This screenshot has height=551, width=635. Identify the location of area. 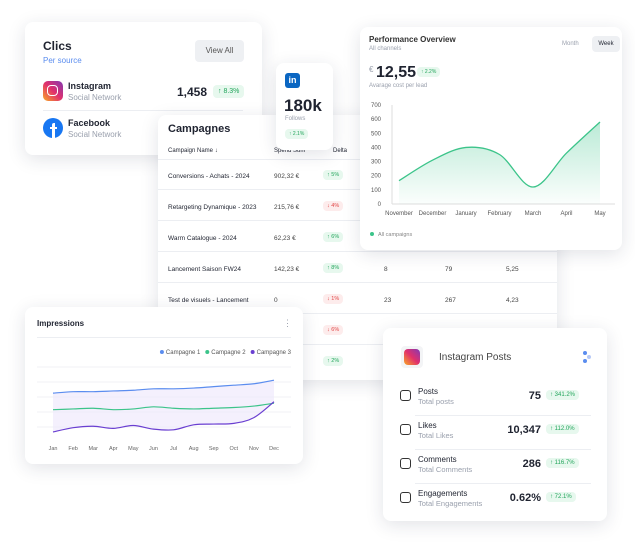
(499, 162).